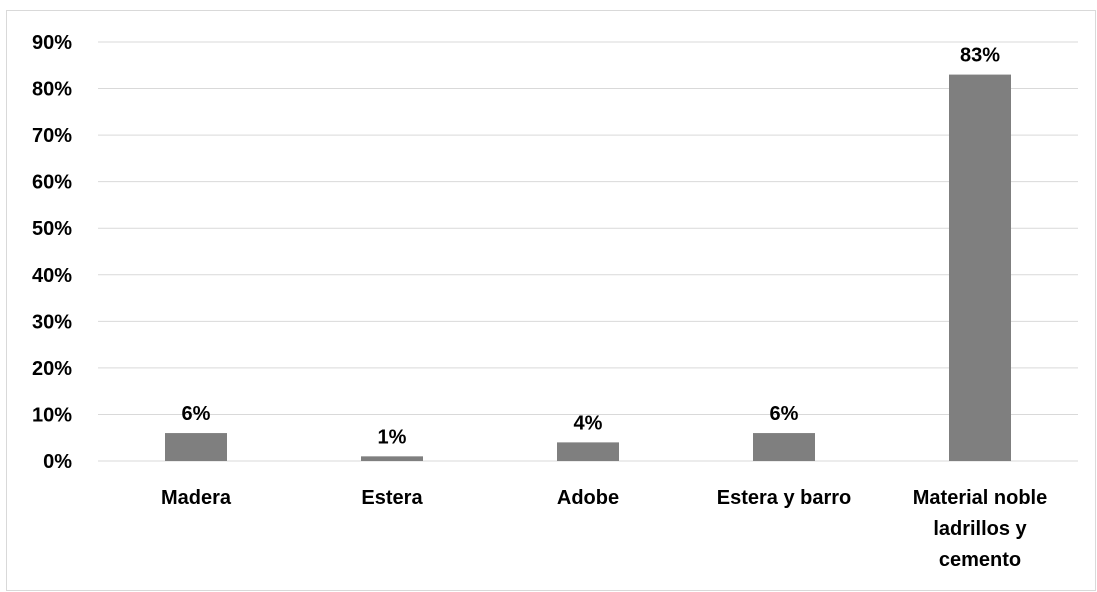  I want to click on y-tick-label: 60%, so click(52, 183).